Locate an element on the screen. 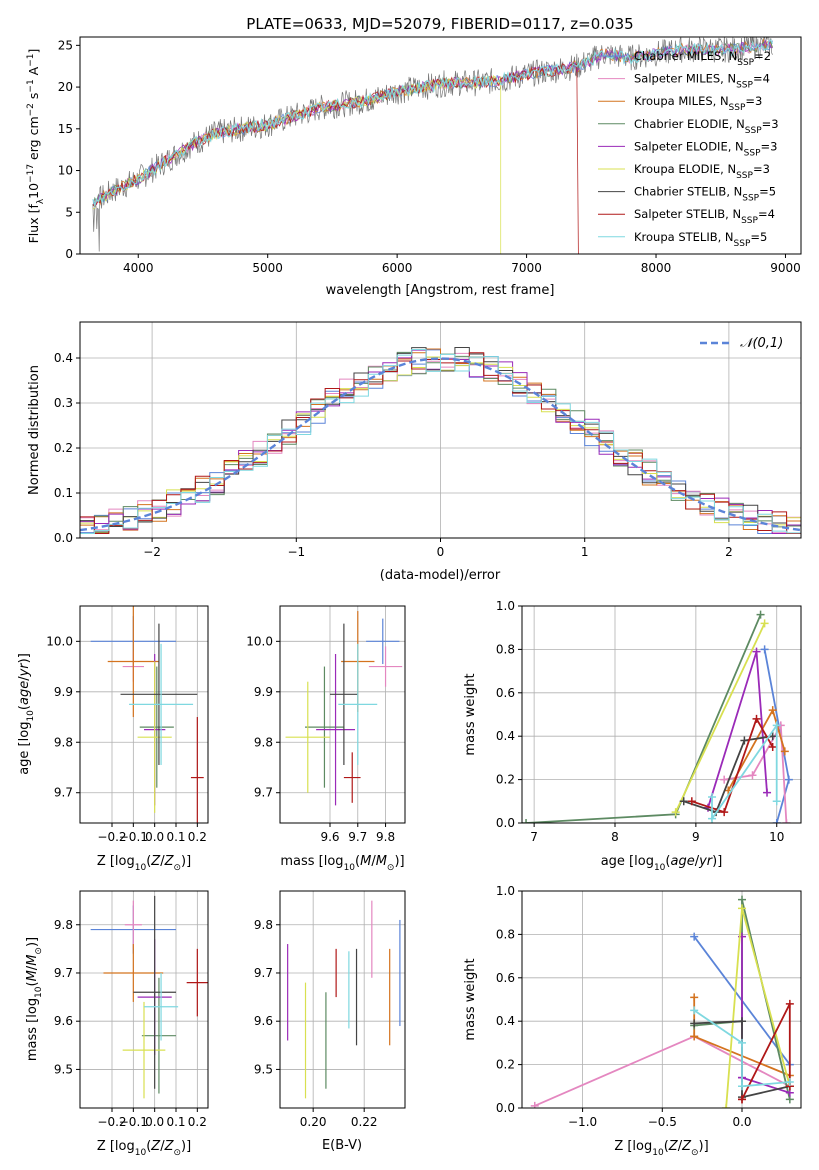 The height and width of the screenshot is (1170, 819). y-tick-label: 0.6 is located at coordinates (505, 978).